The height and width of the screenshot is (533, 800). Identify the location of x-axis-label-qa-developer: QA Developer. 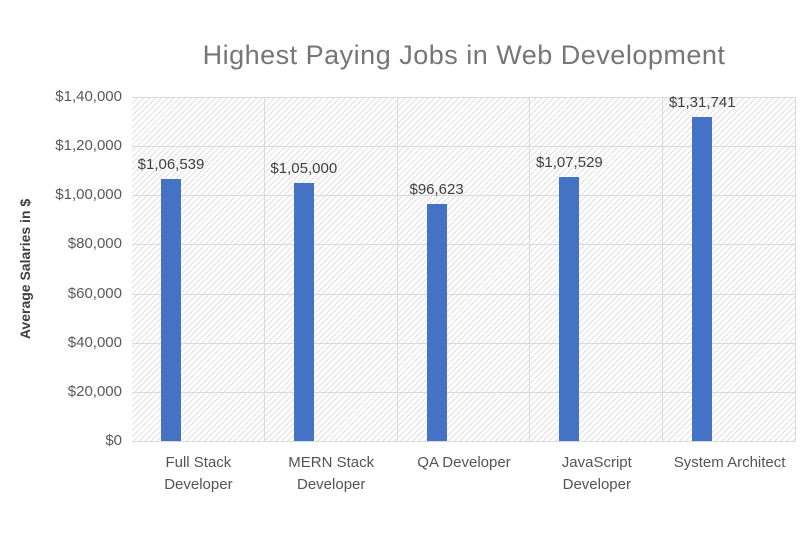
(464, 463).